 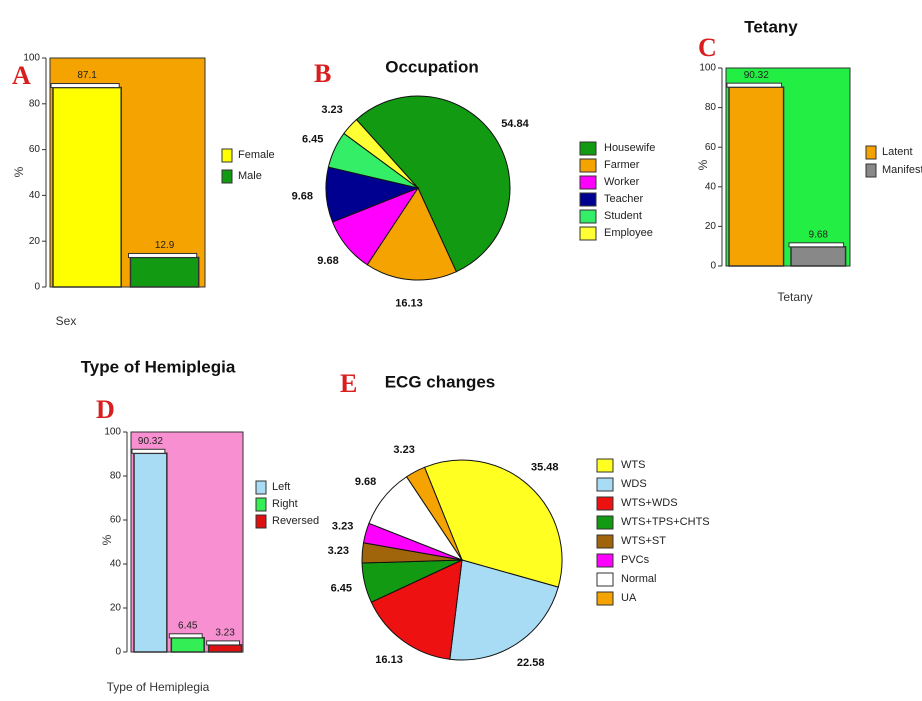 I want to click on value-label: 22.58, so click(x=531, y=663).